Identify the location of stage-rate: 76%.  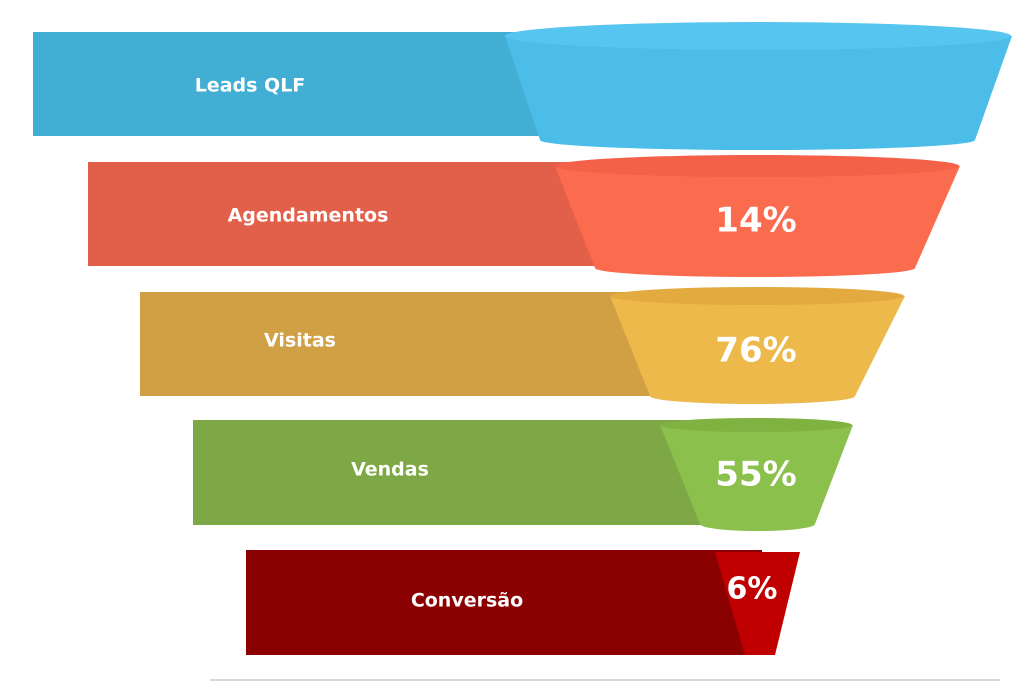
(755, 351).